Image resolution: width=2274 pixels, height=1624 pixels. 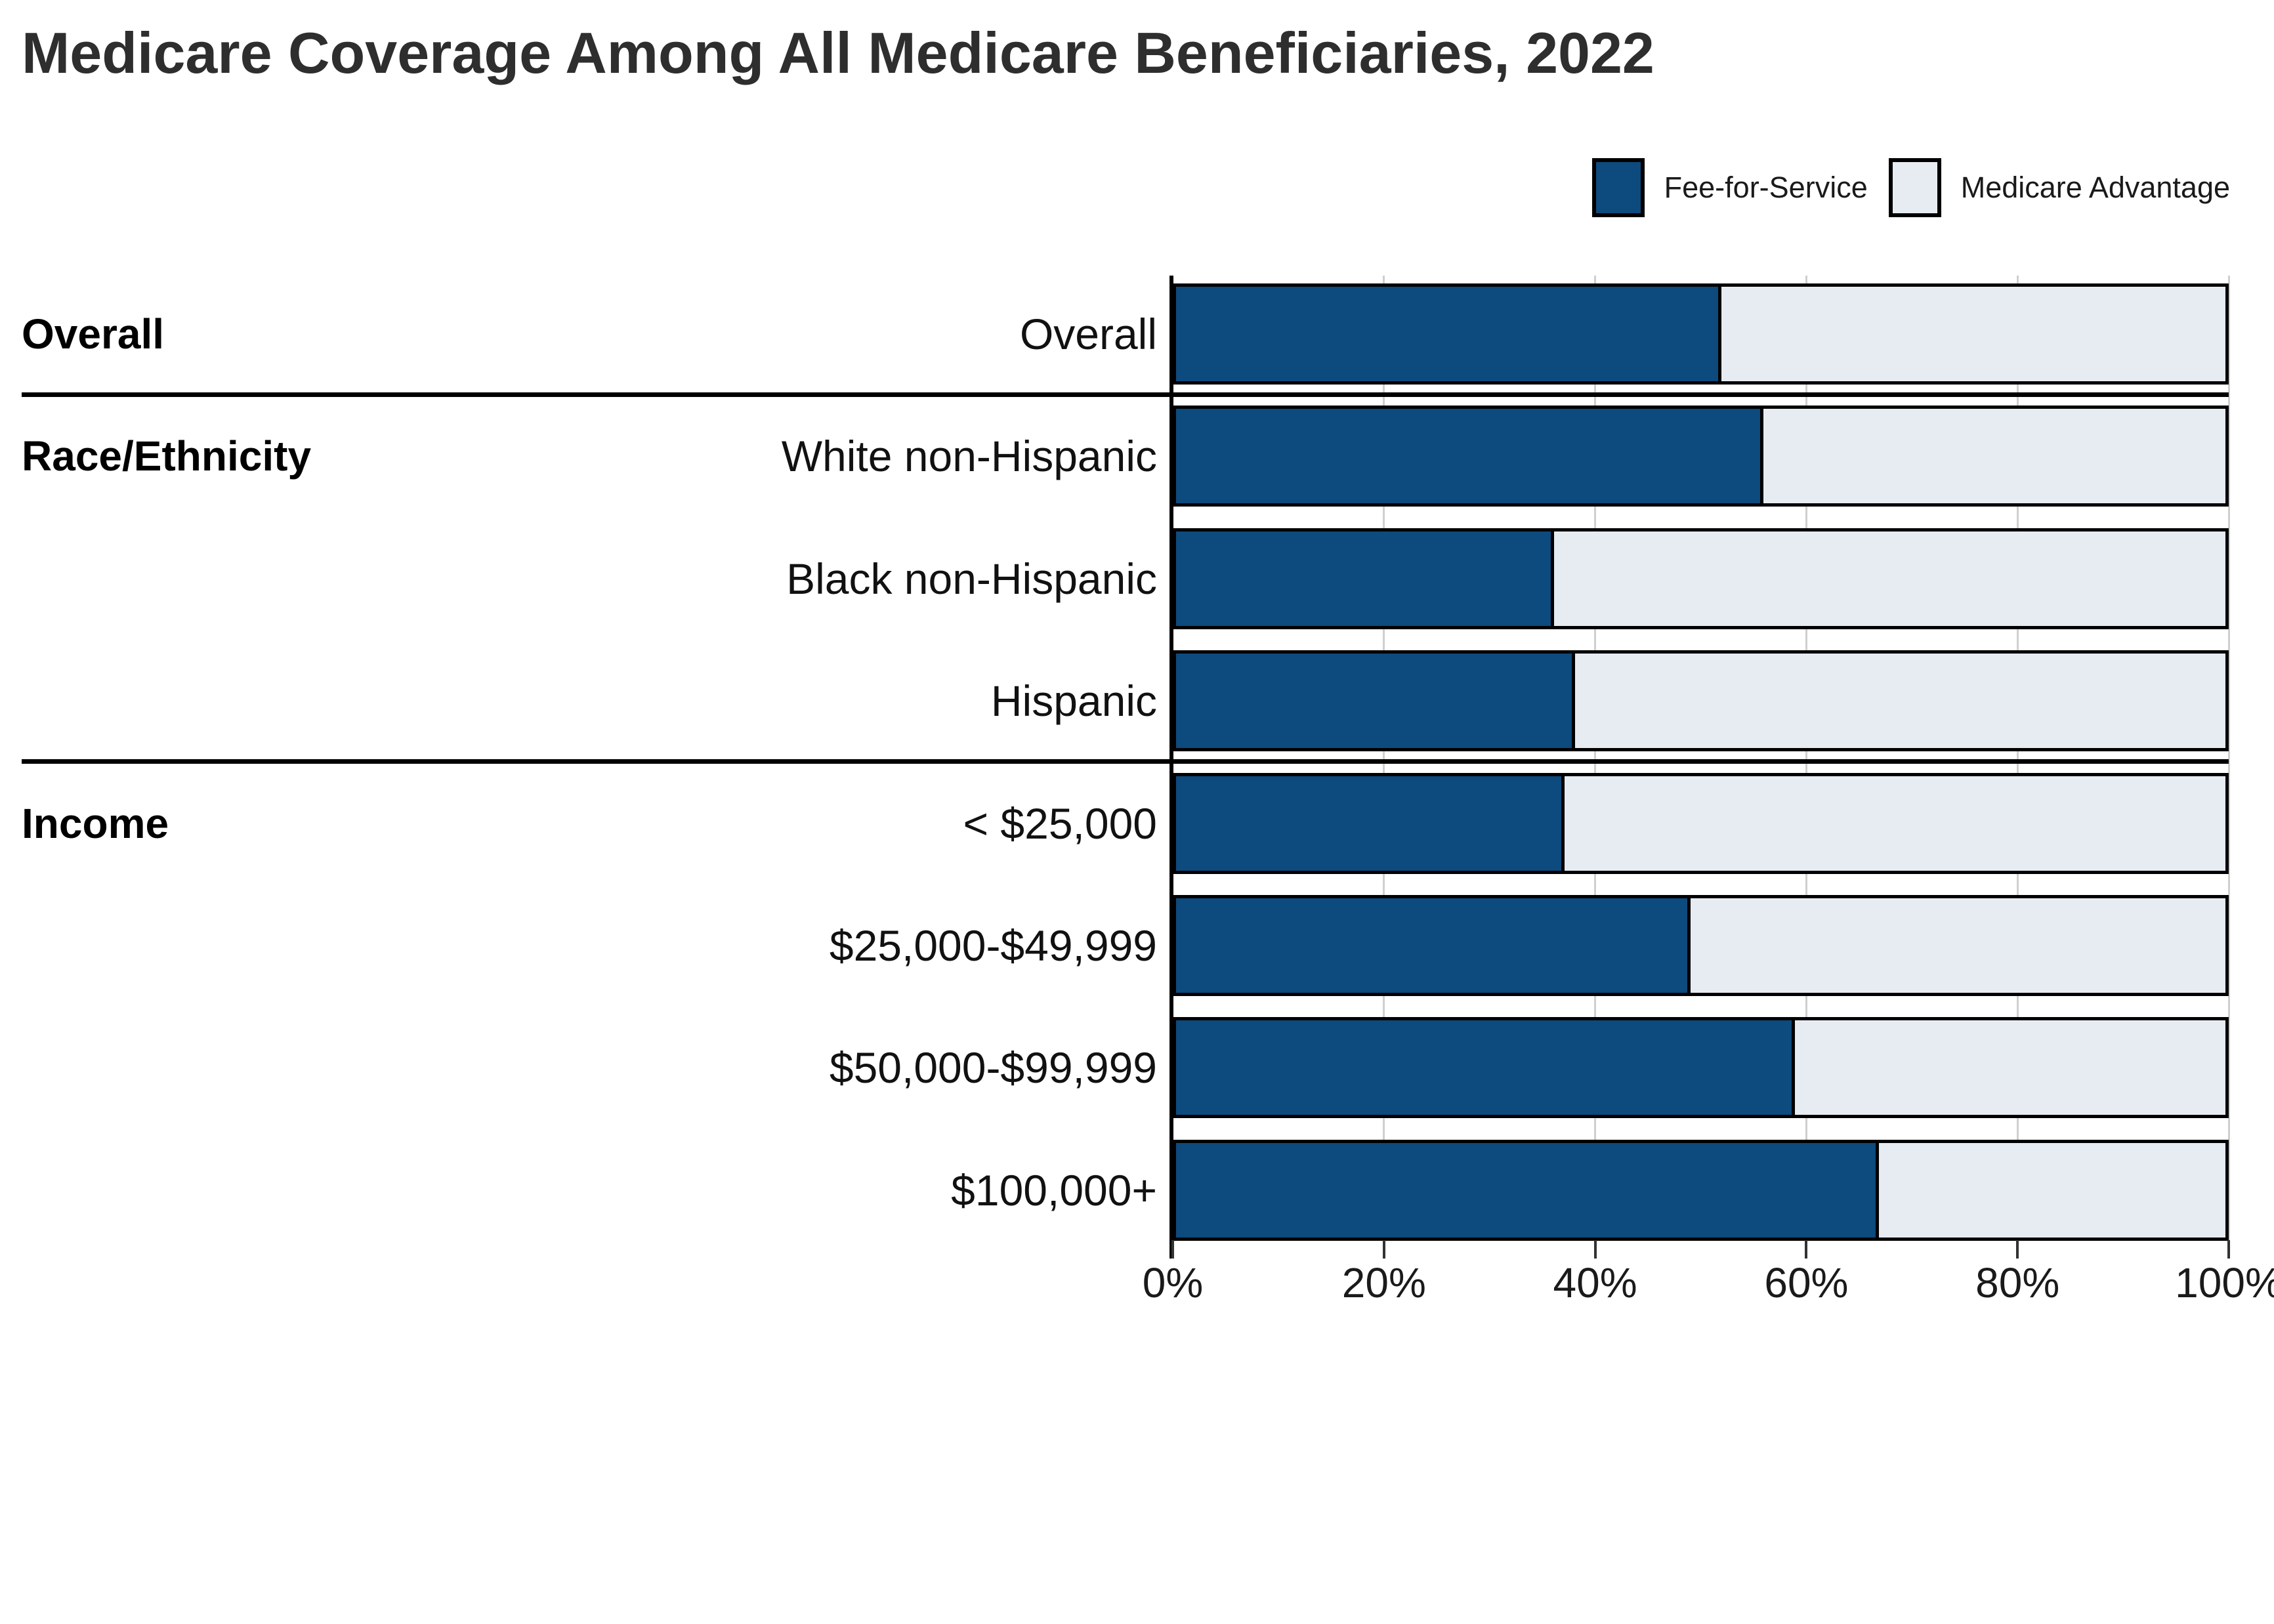 I want to click on row-label: White non-Hispanic, so click(x=969, y=456).